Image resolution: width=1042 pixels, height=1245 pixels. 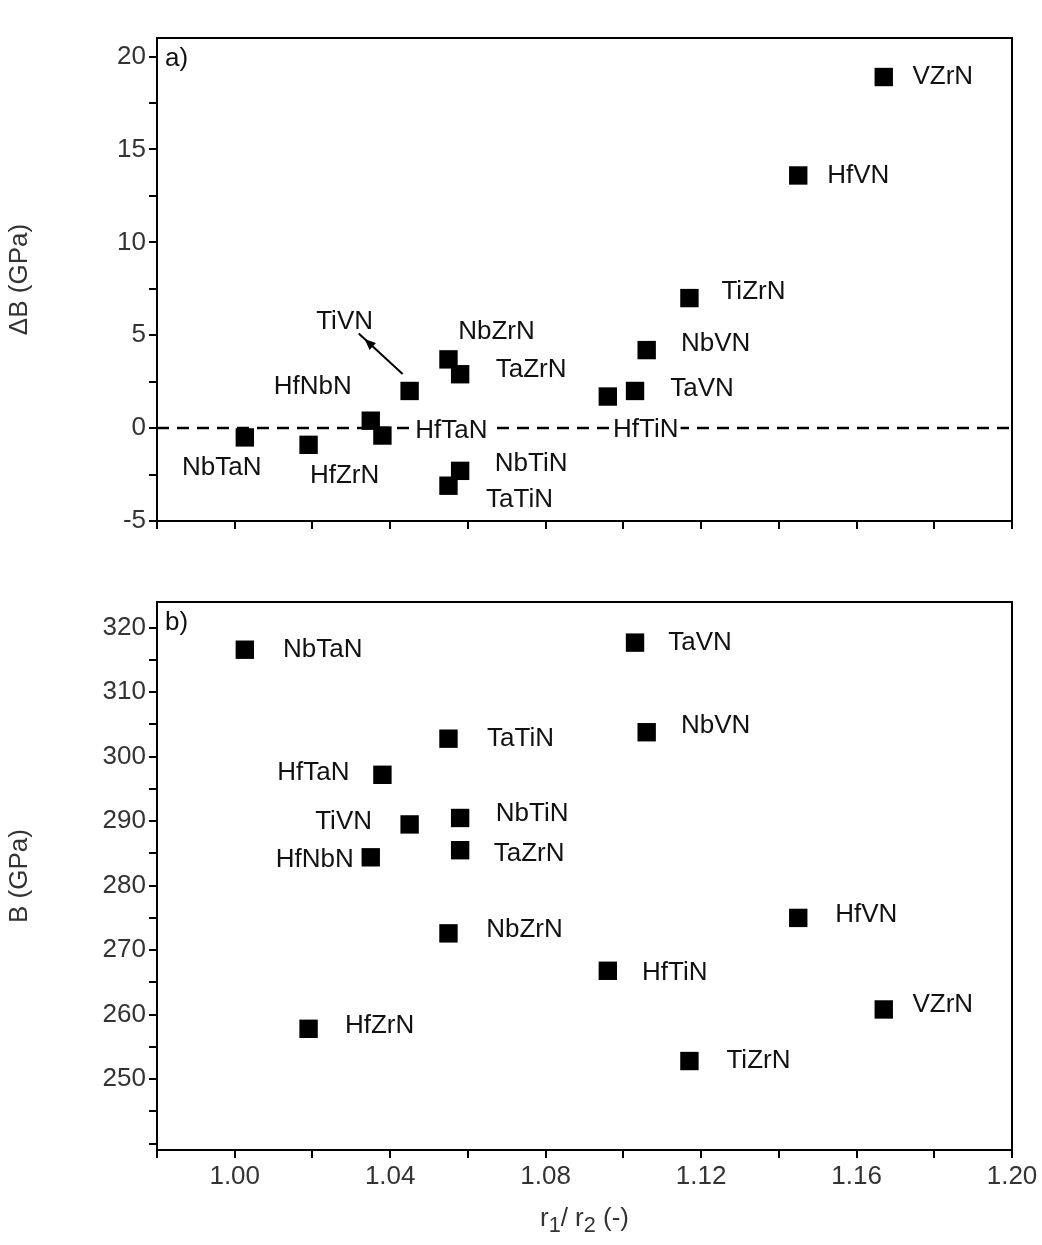 What do you see at coordinates (856, 1174) in the screenshot?
I see `x-tick-label: 1.16` at bounding box center [856, 1174].